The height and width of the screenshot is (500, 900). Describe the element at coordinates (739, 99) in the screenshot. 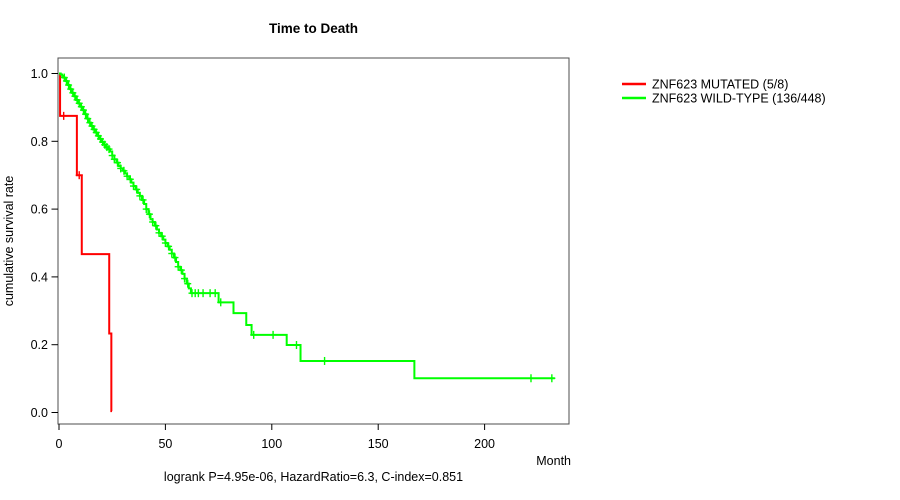

I see `legend-label-wildtype: ZNF623 WILD-TYPE (136/448)` at that location.